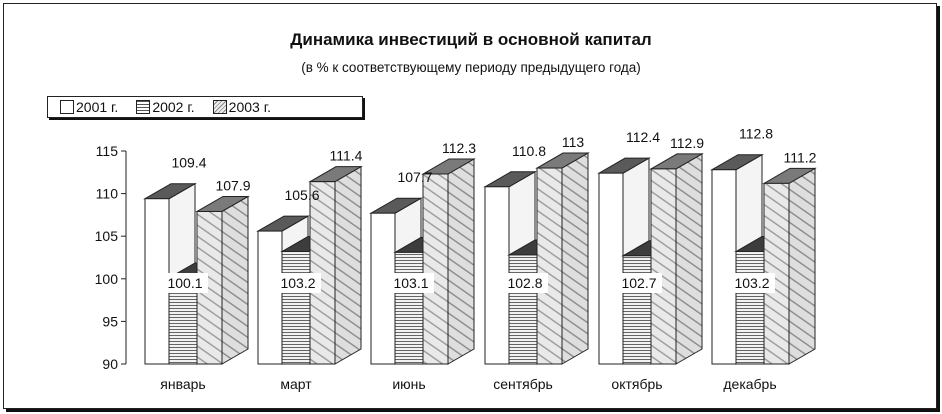  What do you see at coordinates (107, 279) in the screenshot?
I see `y-tick-label: 100` at bounding box center [107, 279].